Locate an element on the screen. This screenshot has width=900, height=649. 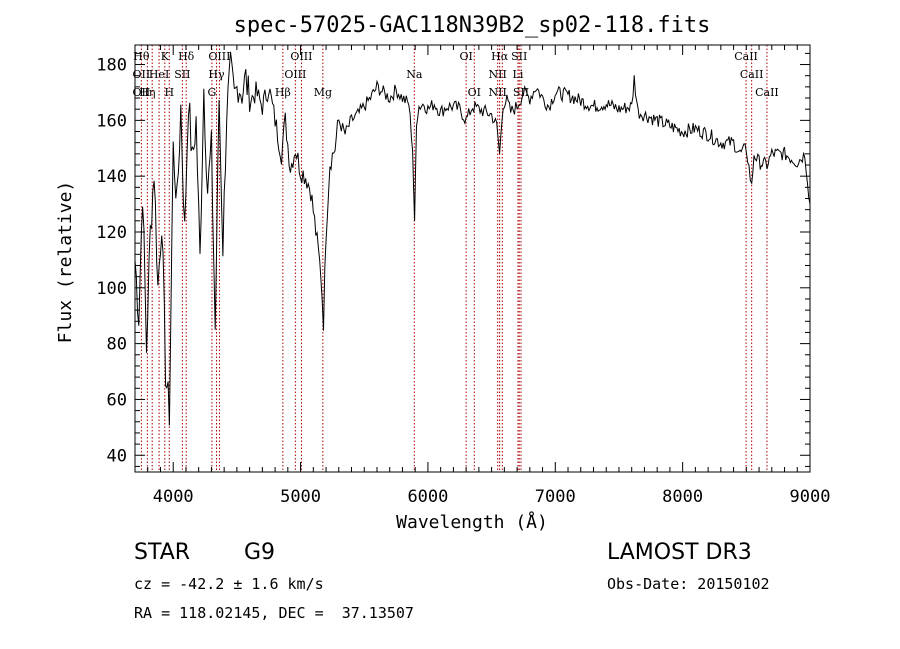
line-label-15-0: Na is located at coordinates (414, 74).